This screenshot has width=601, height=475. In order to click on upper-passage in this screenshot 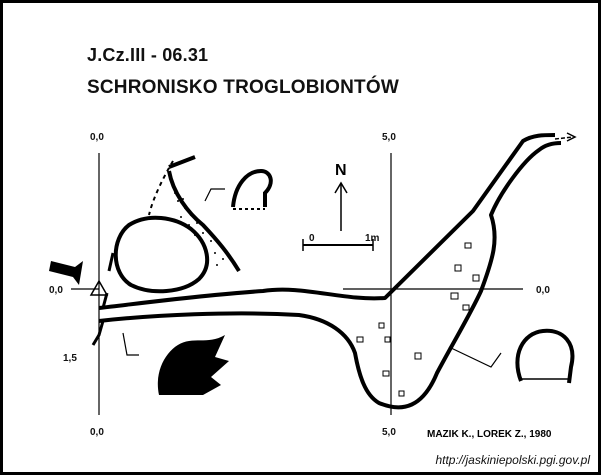, I will do `click(204, 214)`.